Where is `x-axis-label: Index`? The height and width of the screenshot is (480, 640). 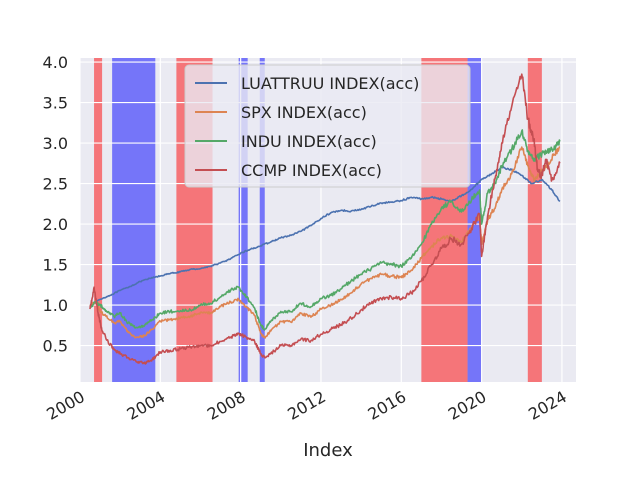
x-axis-label: Index is located at coordinates (328, 450).